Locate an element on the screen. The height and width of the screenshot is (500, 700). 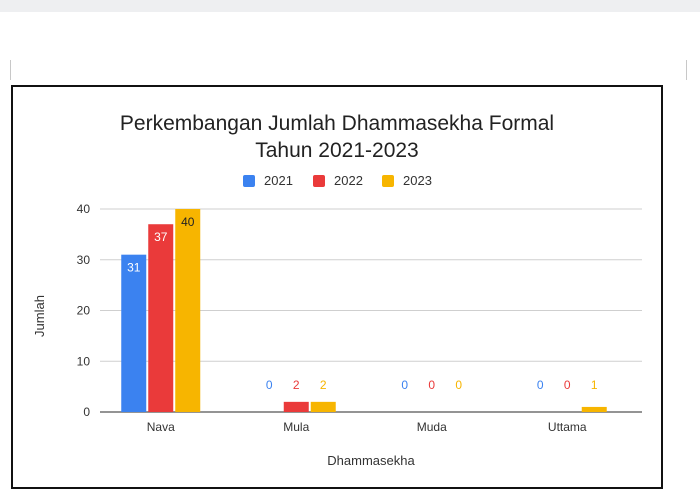
legend-item-2021: 2021 is located at coordinates (268, 180).